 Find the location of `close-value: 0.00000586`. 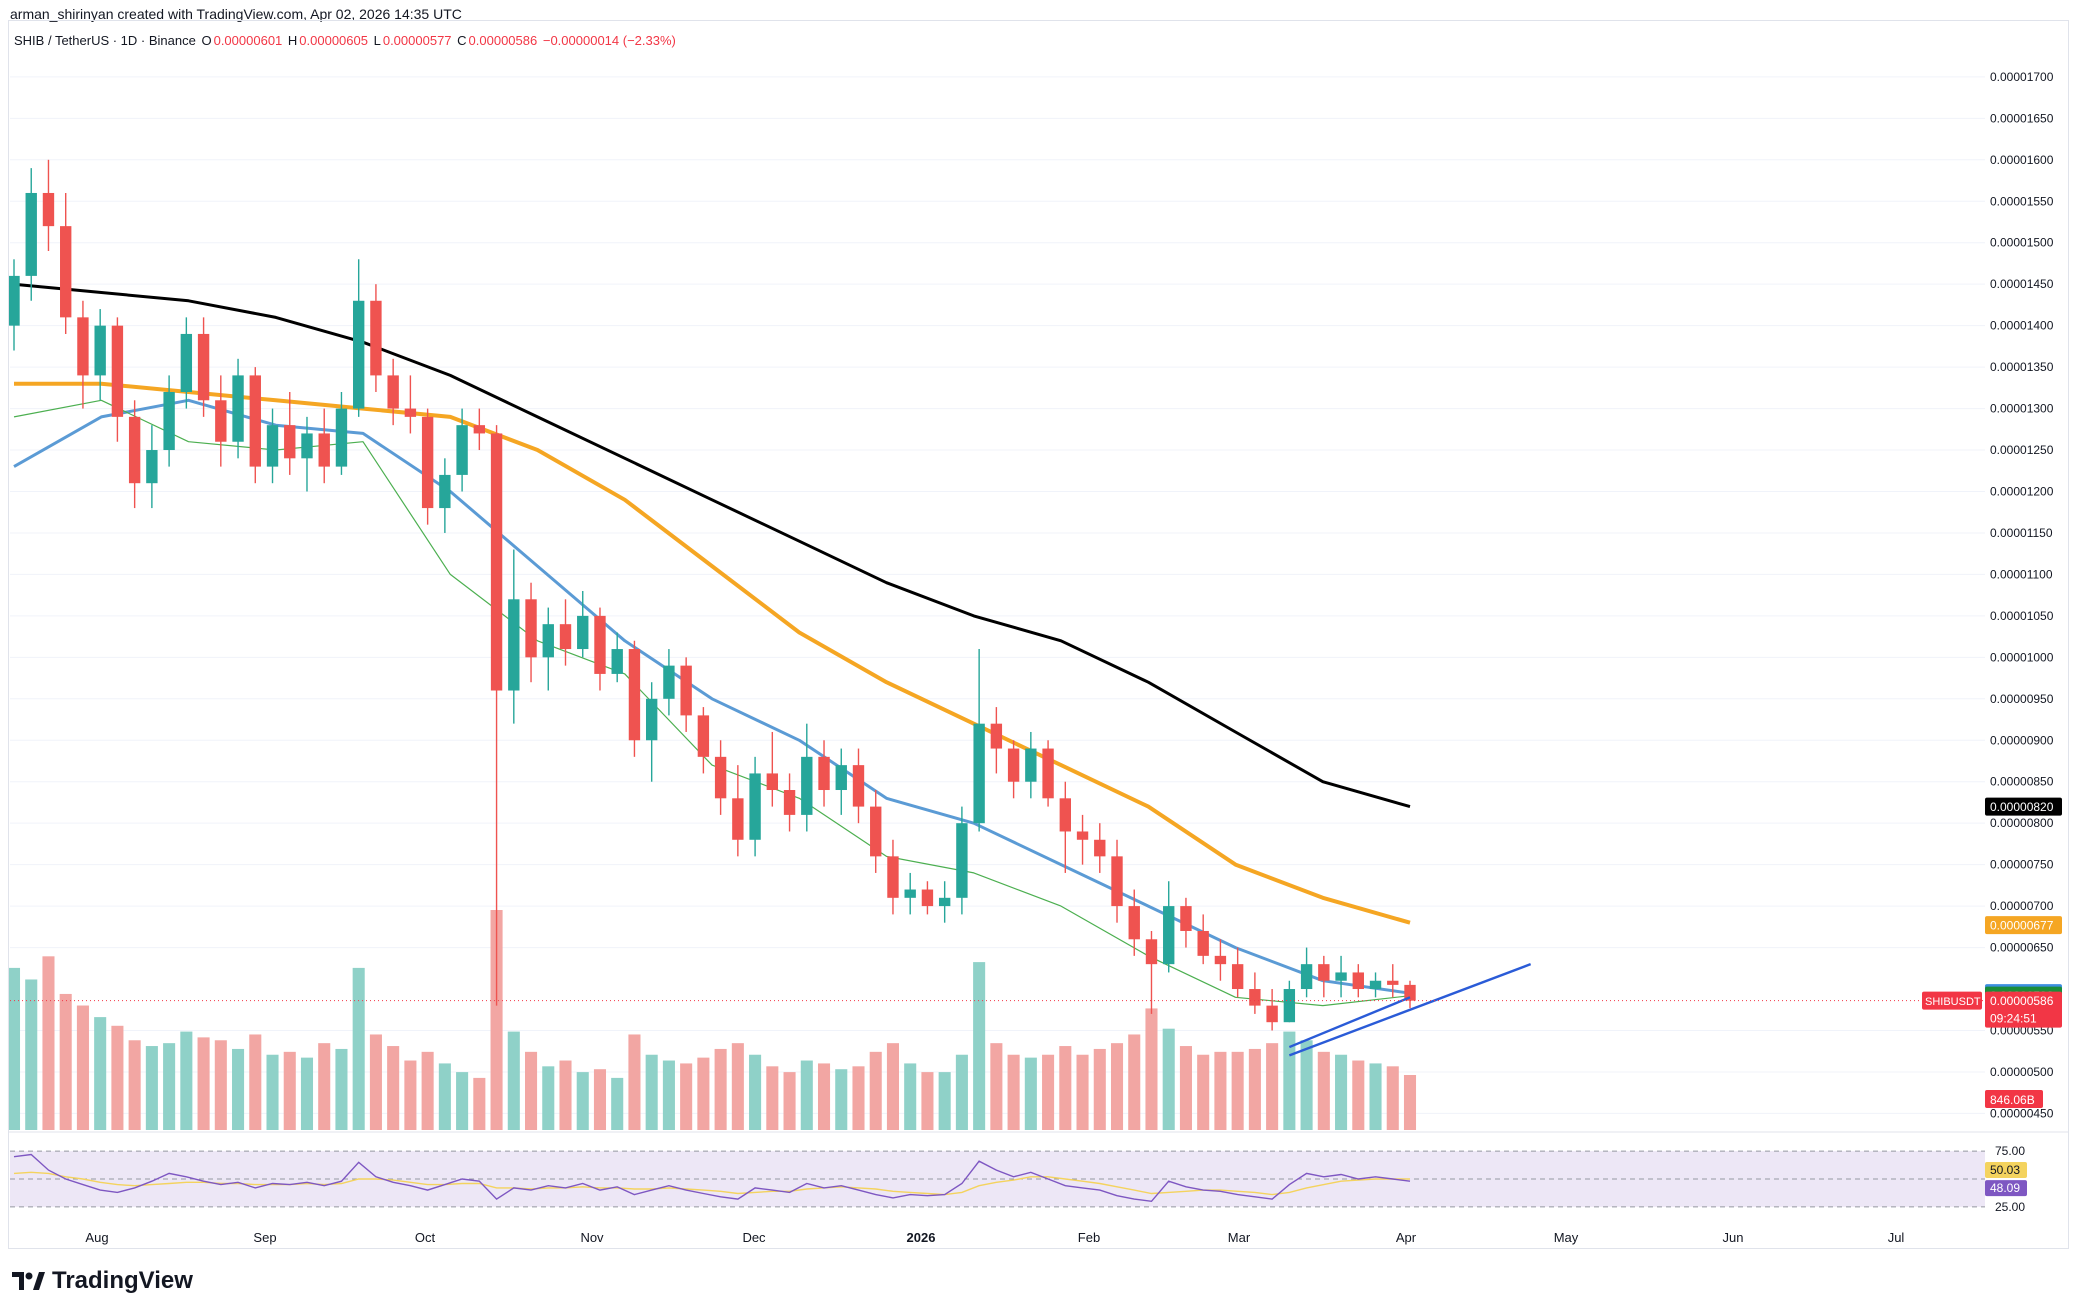

close-value: 0.00000586 is located at coordinates (503, 40).